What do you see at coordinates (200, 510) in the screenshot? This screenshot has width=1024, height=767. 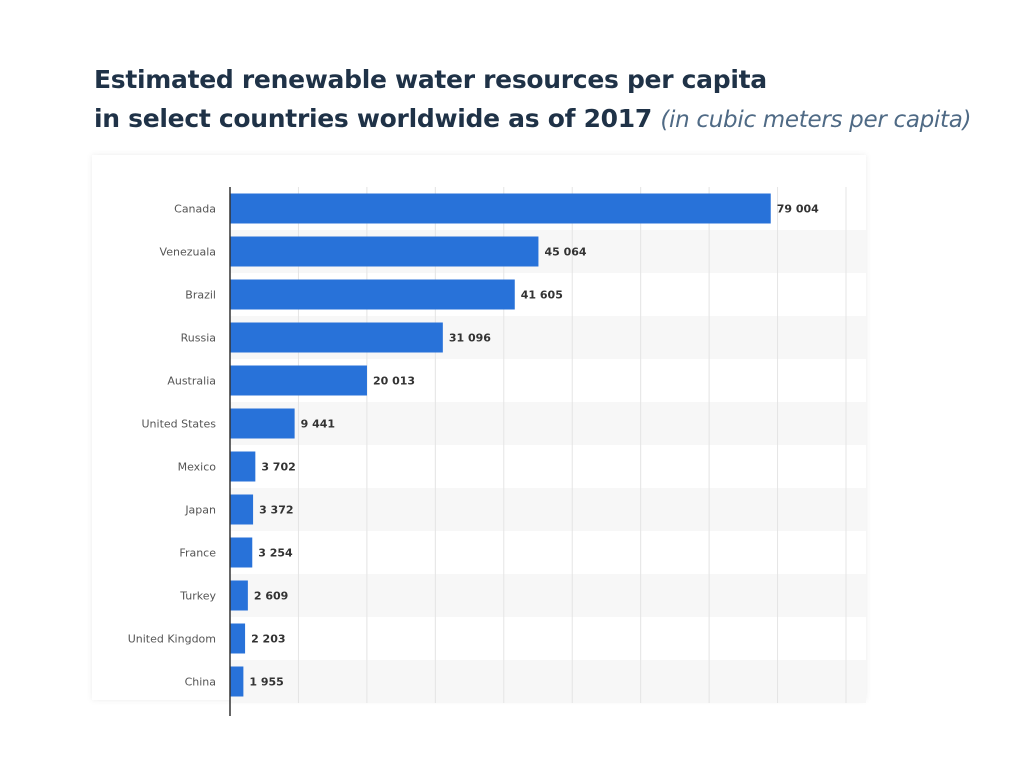 I see `category-label: Japan` at bounding box center [200, 510].